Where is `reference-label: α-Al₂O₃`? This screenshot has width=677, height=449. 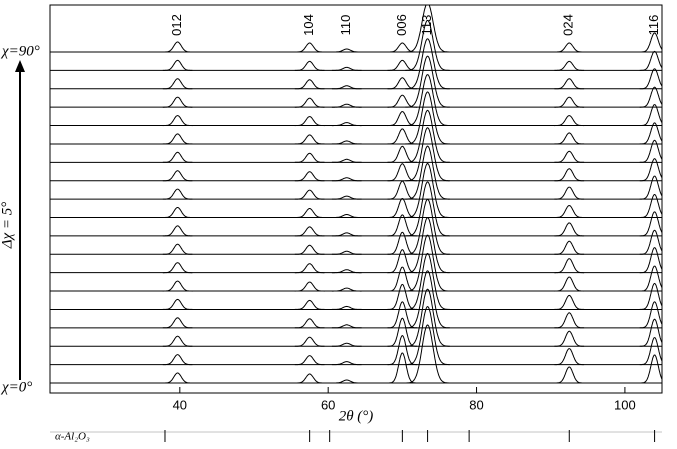
reference-label: α-Al₂O₃ is located at coordinates (72, 437).